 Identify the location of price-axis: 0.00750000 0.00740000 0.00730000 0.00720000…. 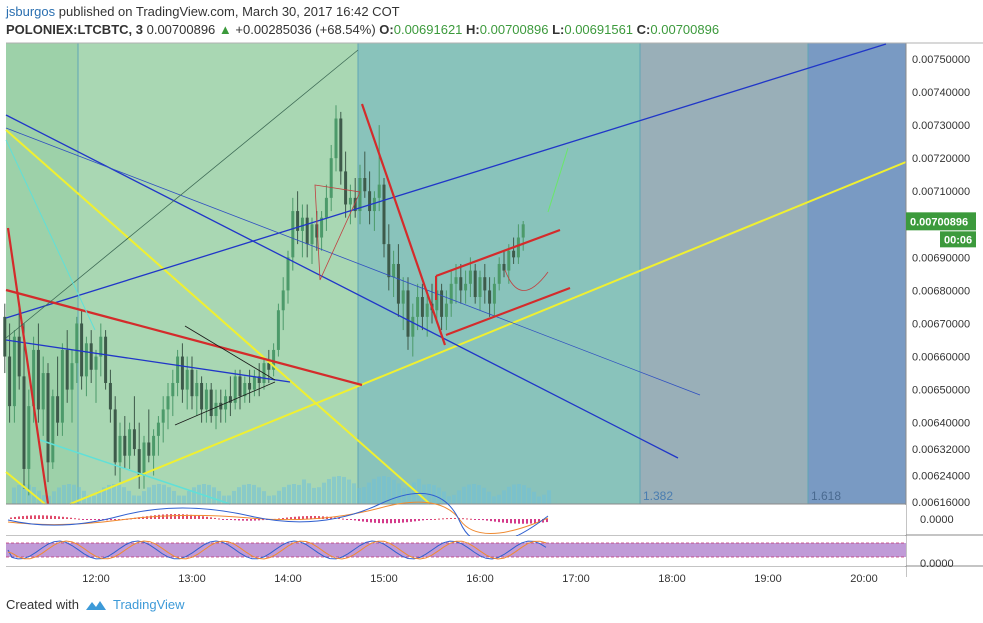
(941, 312).